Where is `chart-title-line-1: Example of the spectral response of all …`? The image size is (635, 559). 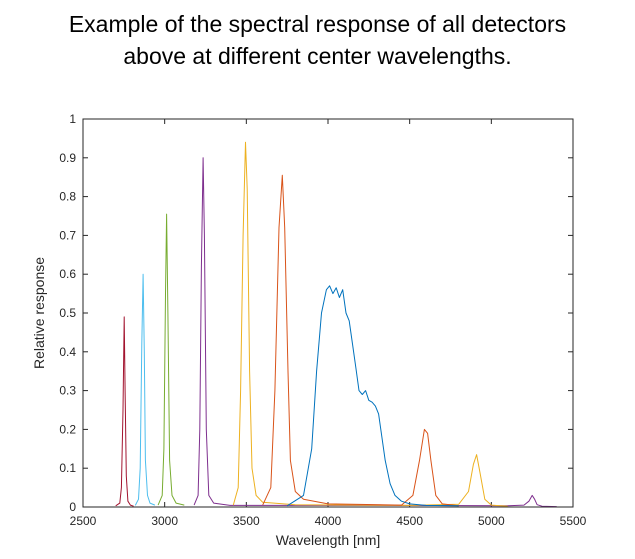
chart-title-line-1: Example of the spectral response of all … is located at coordinates (317, 24).